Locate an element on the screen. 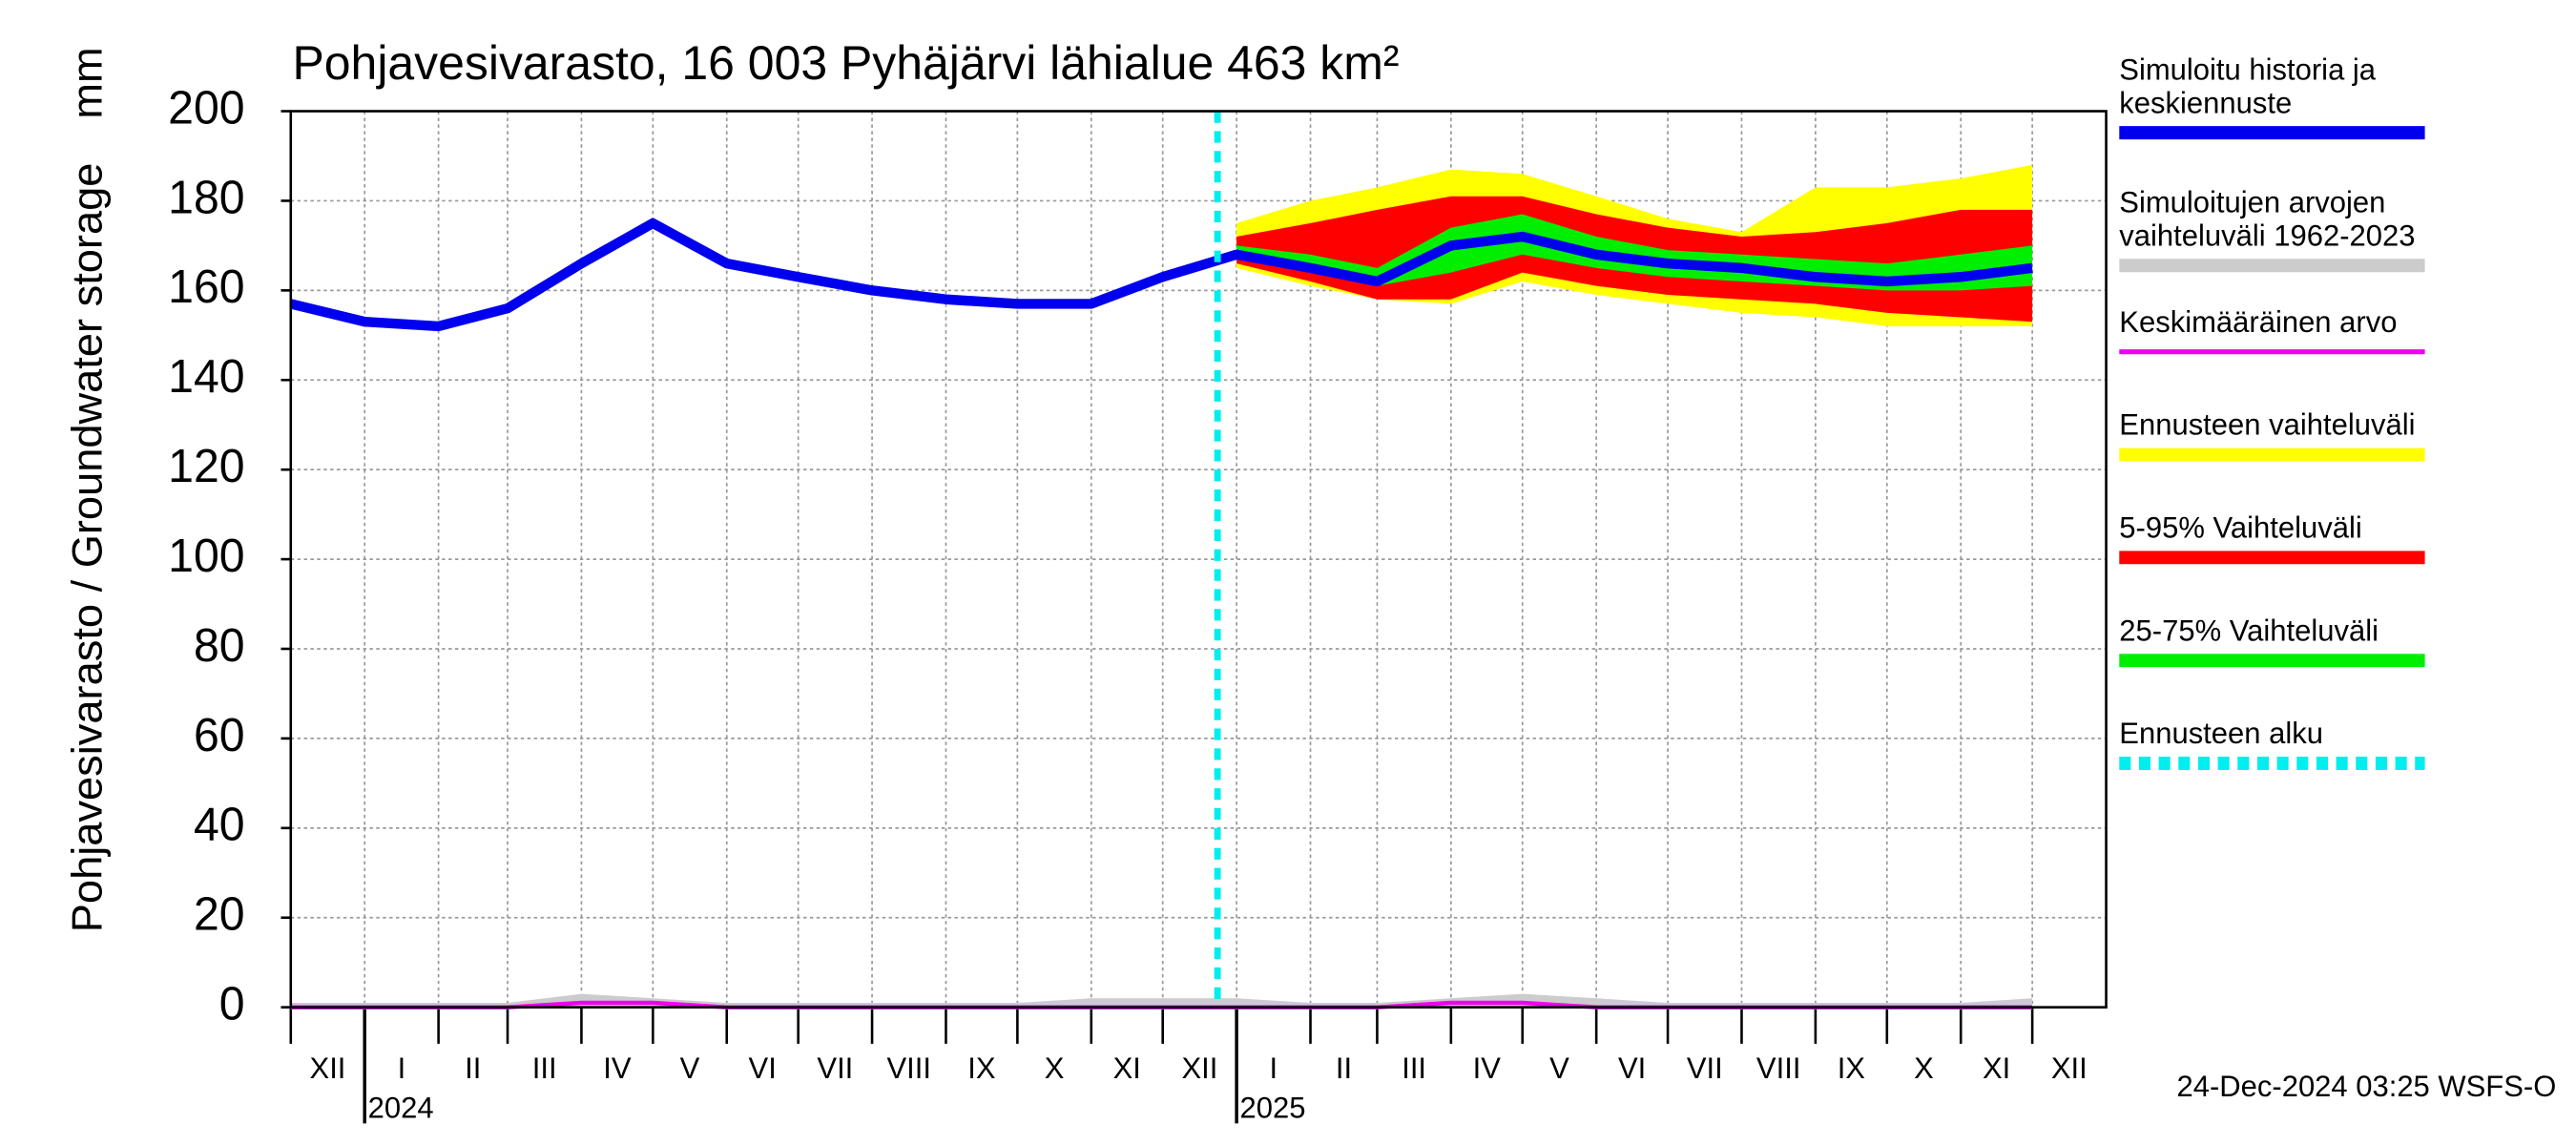  y-tick-label: 160 is located at coordinates (206, 287).